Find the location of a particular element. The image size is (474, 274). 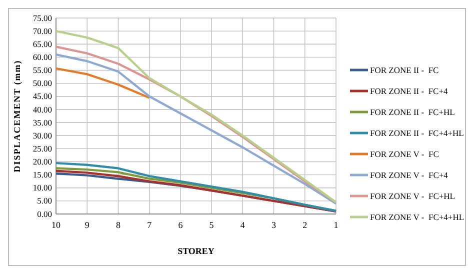

legend-label: FOR ZONE II - FC is located at coordinates (405, 69).